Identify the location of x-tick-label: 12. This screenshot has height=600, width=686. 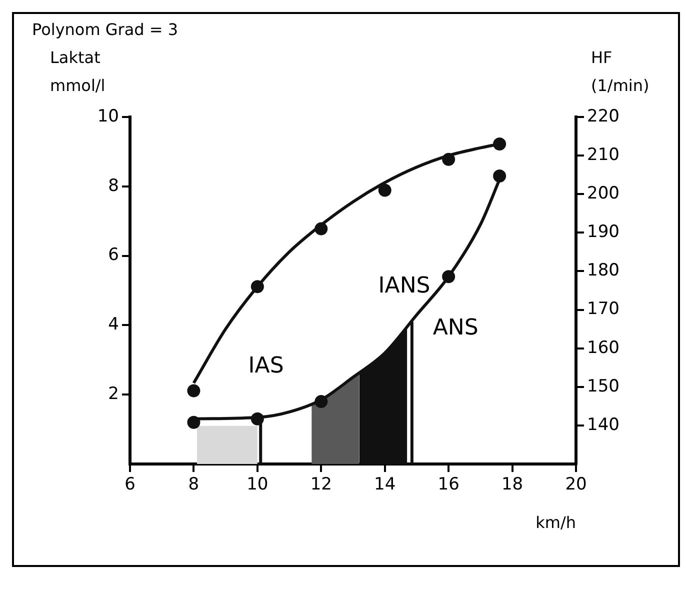
(321, 484).